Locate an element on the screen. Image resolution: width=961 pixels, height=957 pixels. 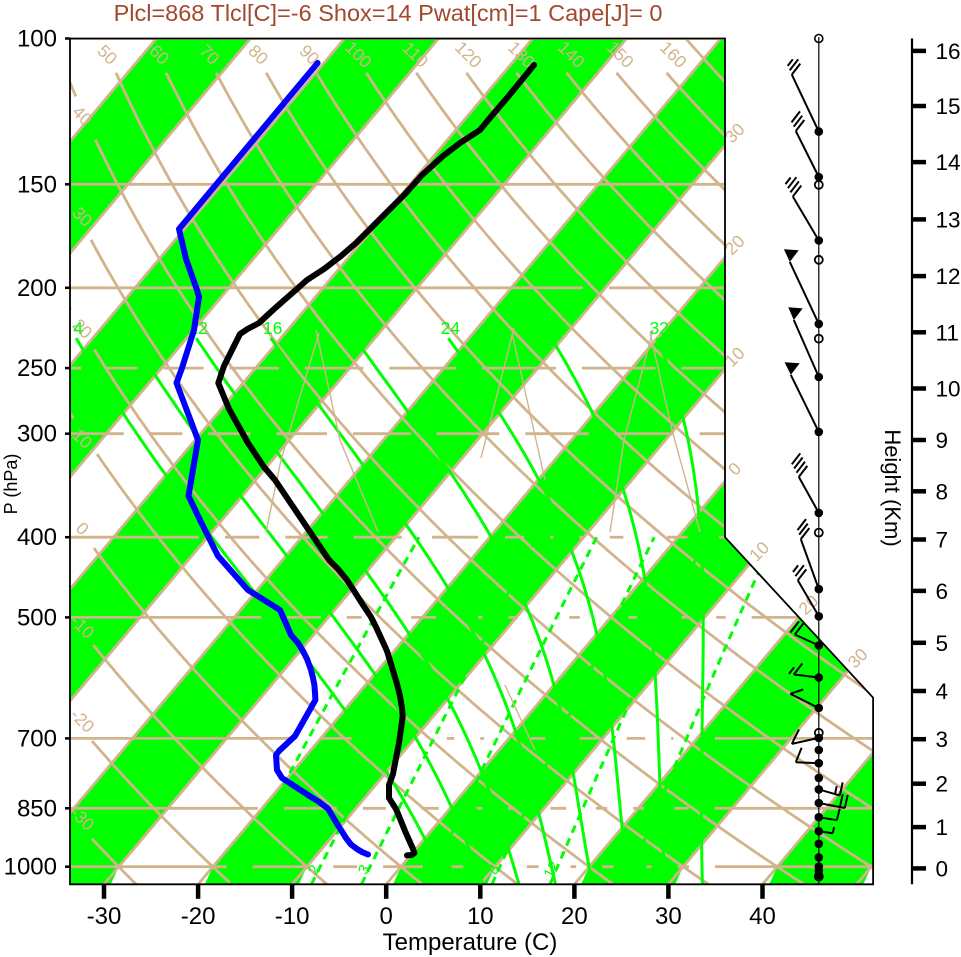
svg-text: P (hPa) is located at coordinates (11, 484).